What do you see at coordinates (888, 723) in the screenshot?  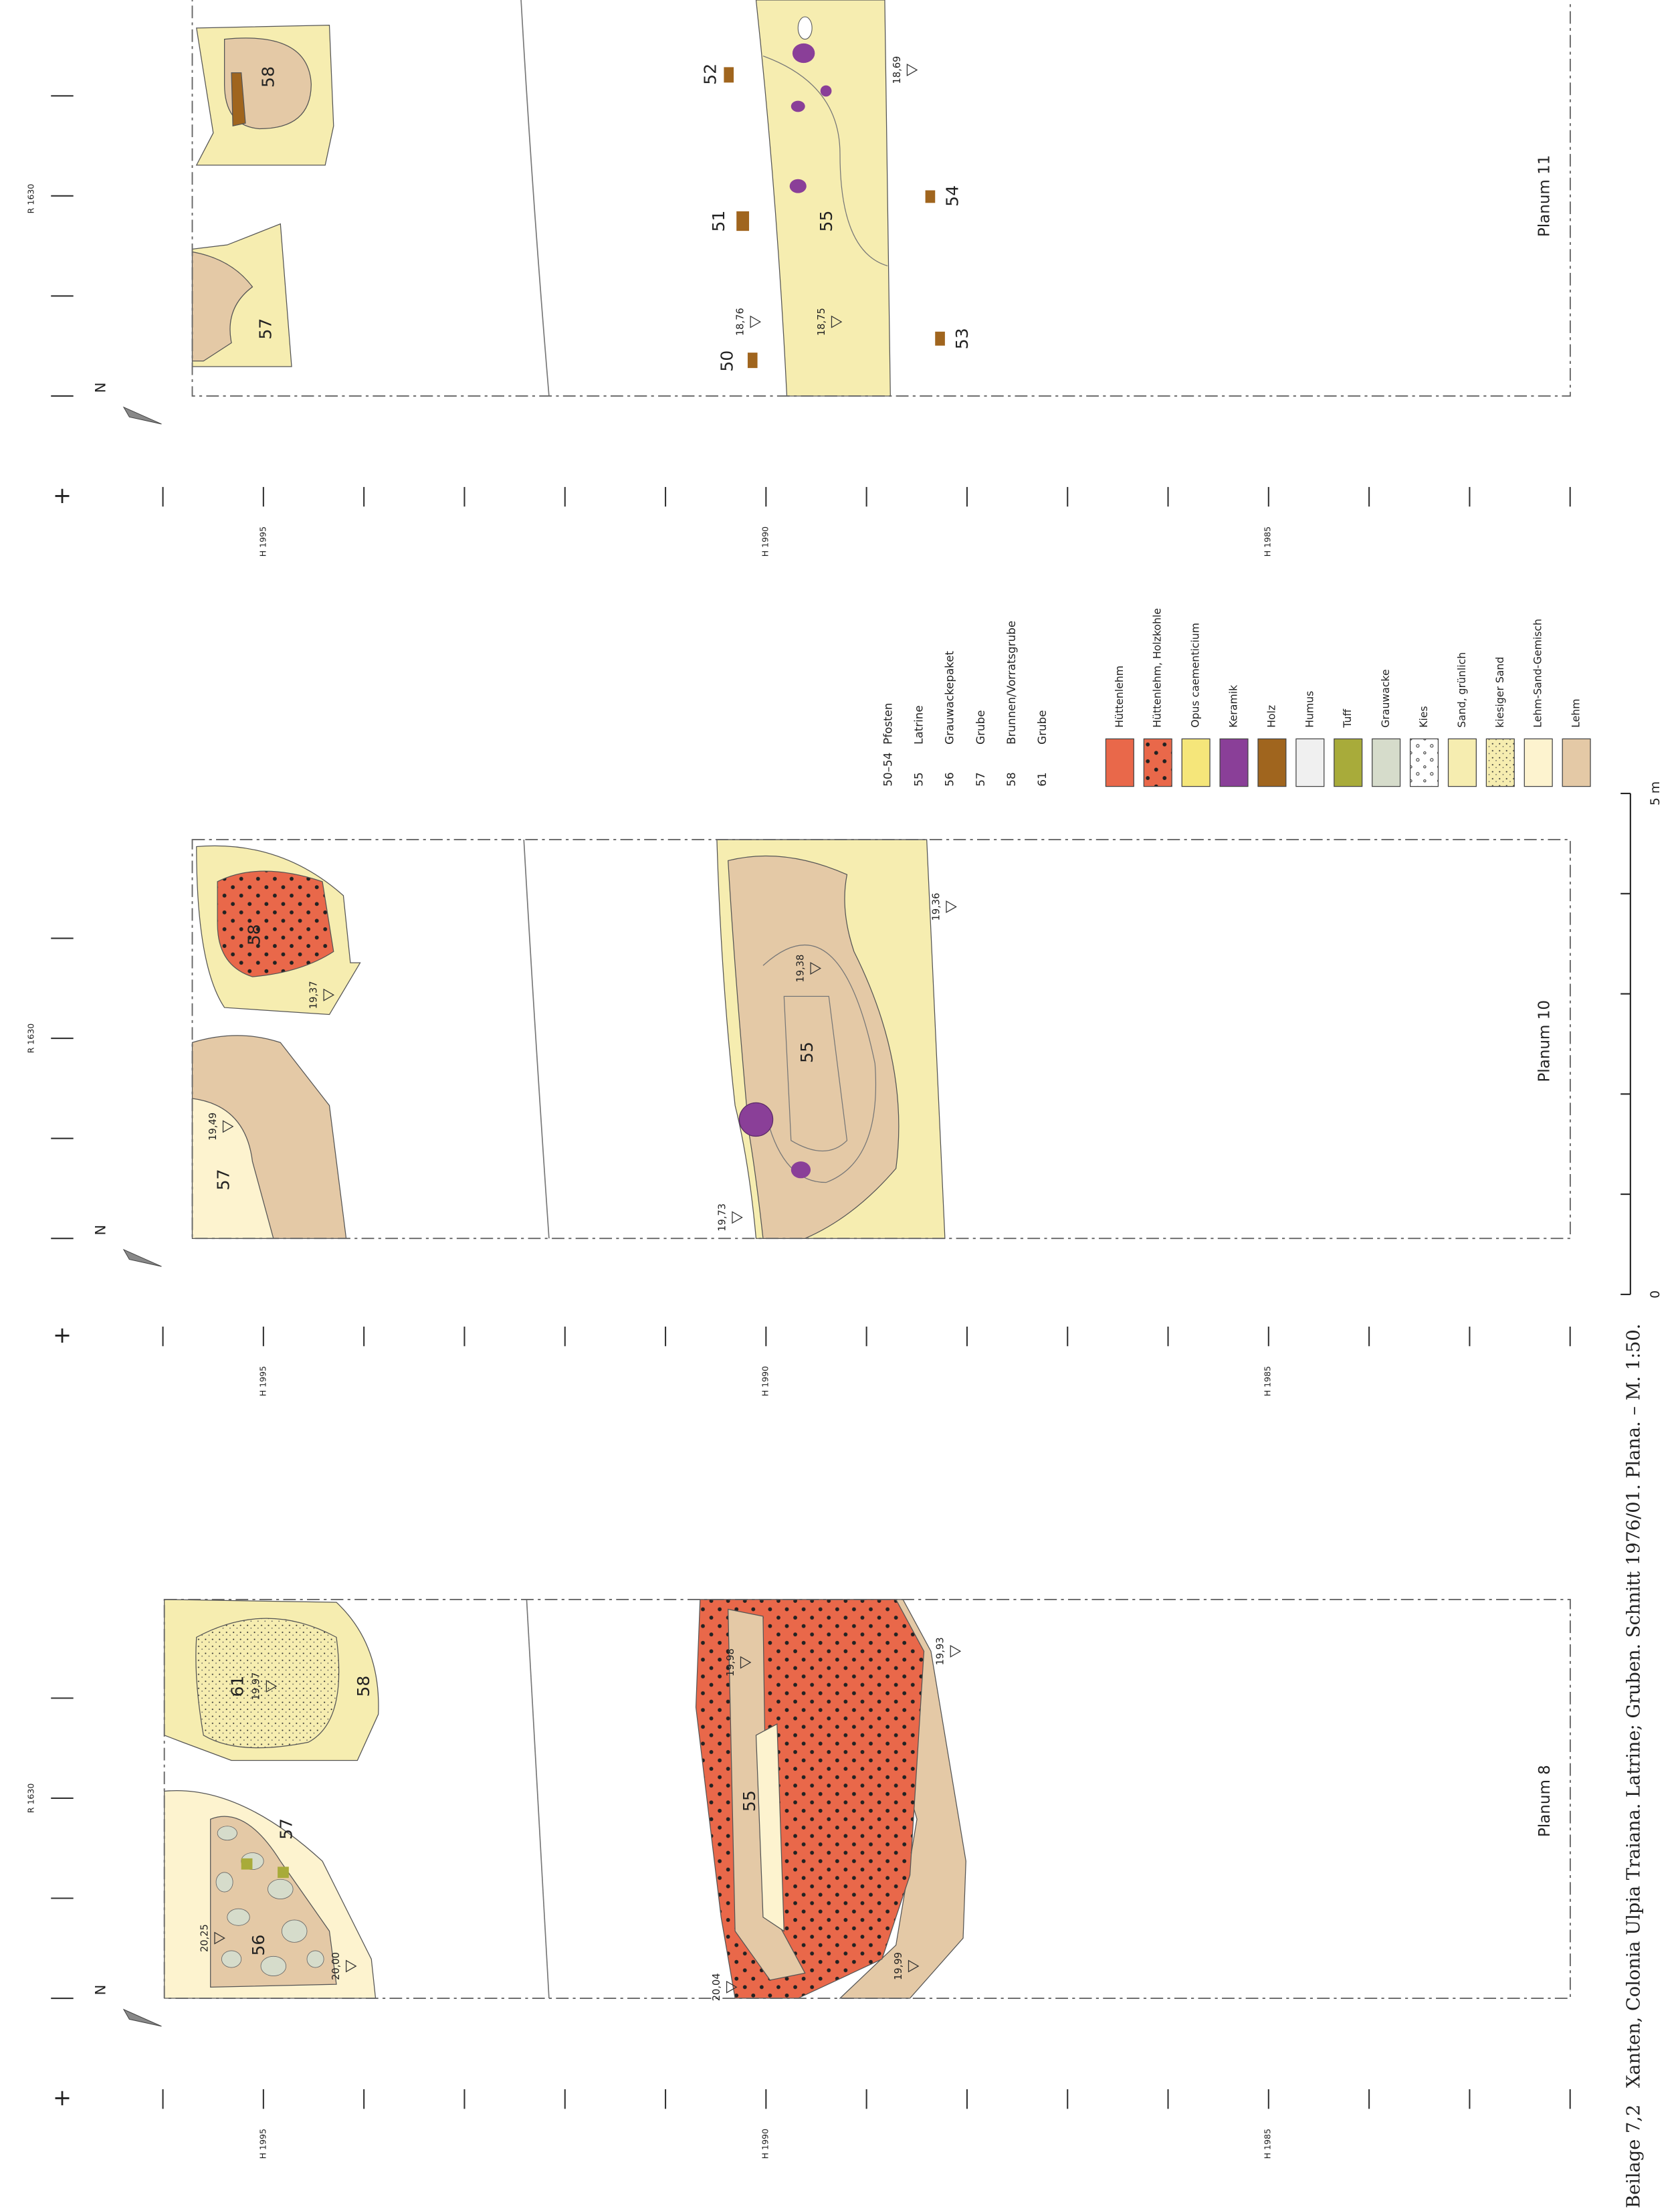 I see `legend-feature-name: Pfosten` at bounding box center [888, 723].